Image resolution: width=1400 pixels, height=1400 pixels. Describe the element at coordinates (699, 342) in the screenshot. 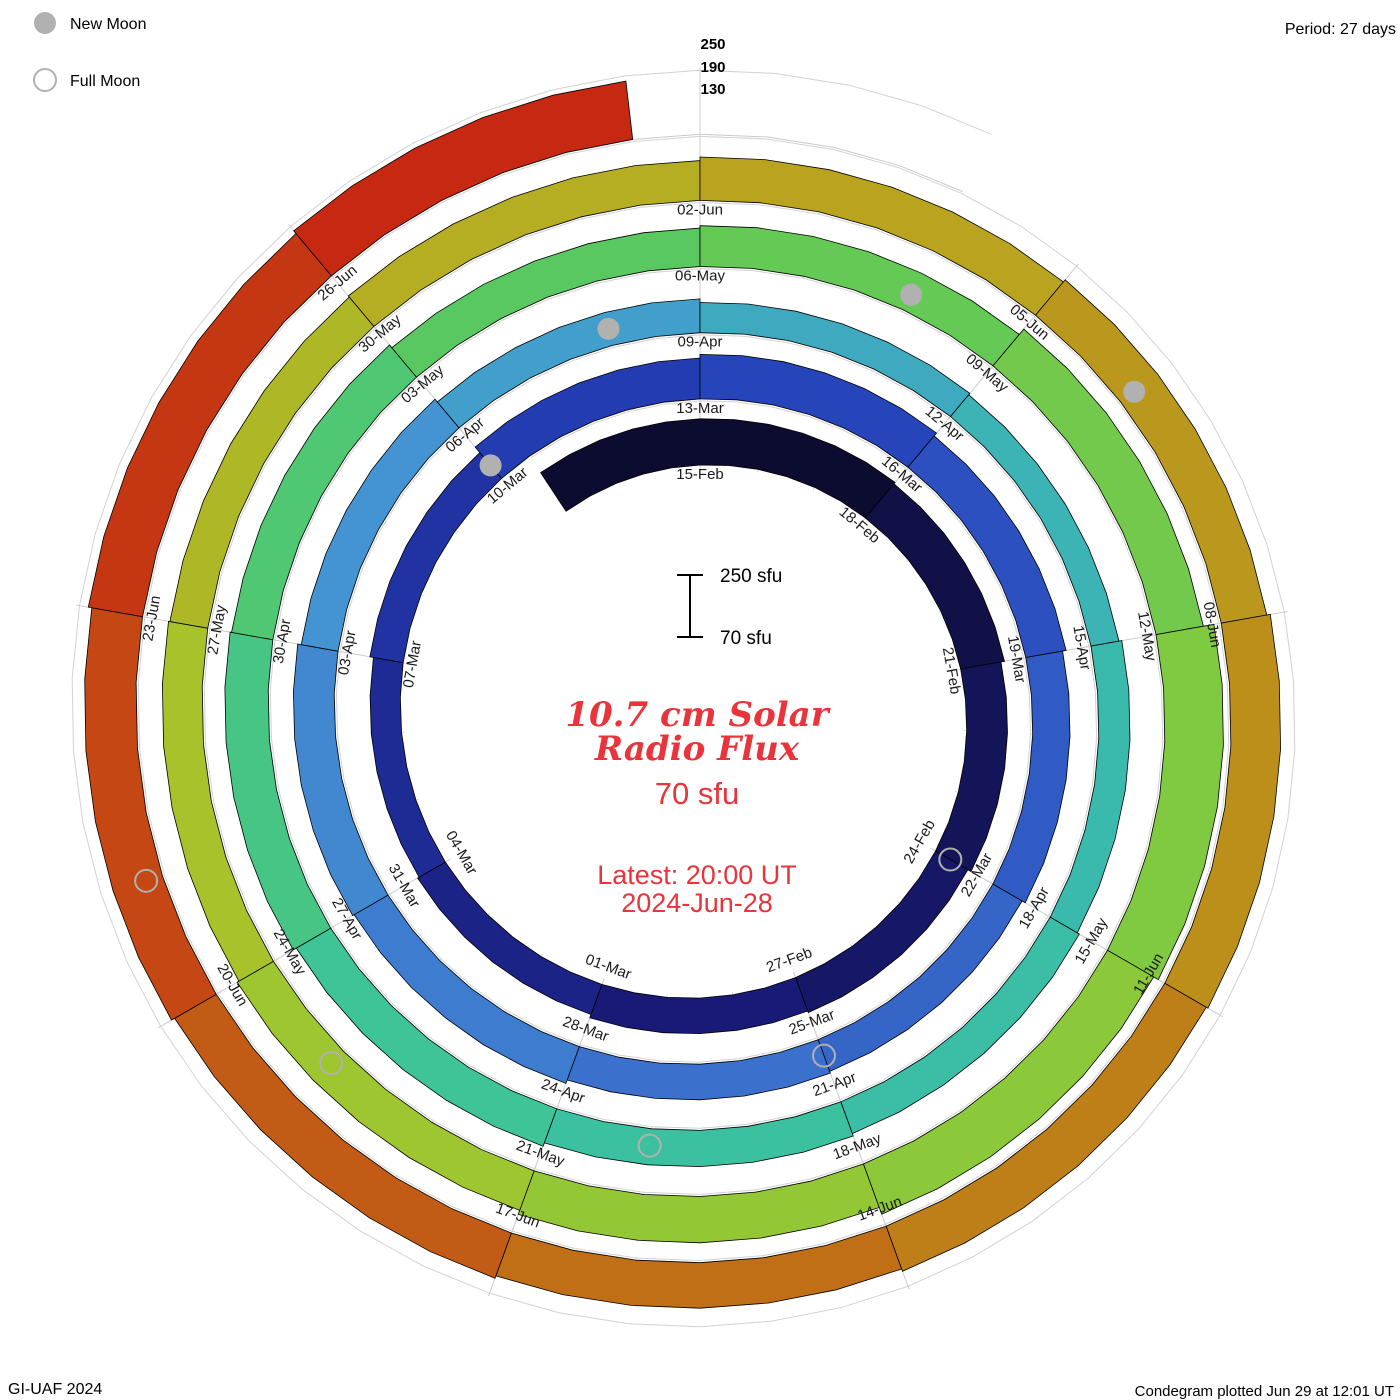

I see `date-label-09-Apr: 09-Apr` at that location.